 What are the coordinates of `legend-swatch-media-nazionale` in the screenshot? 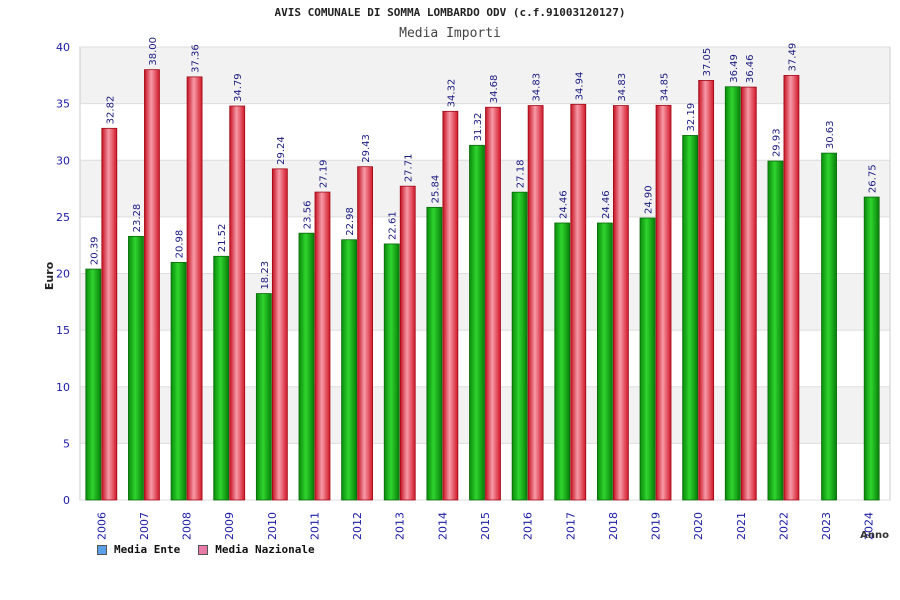 It's located at (203, 549).